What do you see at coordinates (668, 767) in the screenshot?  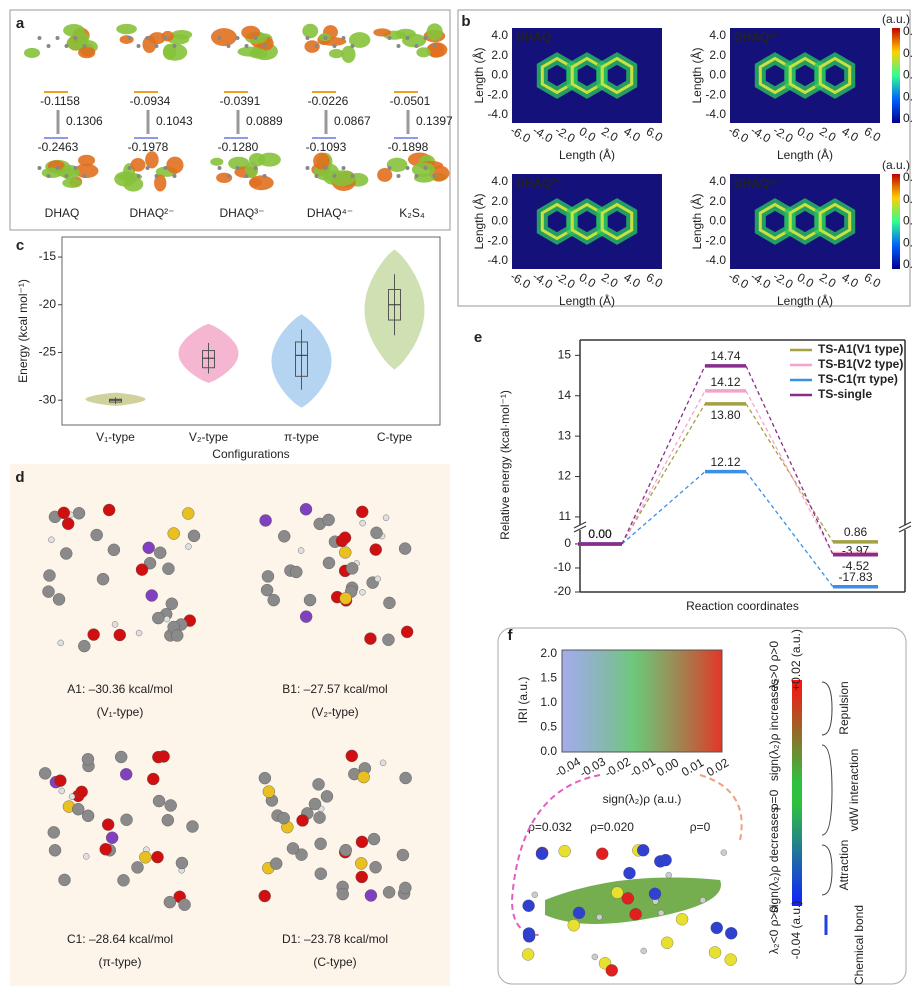 I see `x-tick-label: 0.00` at bounding box center [668, 767].